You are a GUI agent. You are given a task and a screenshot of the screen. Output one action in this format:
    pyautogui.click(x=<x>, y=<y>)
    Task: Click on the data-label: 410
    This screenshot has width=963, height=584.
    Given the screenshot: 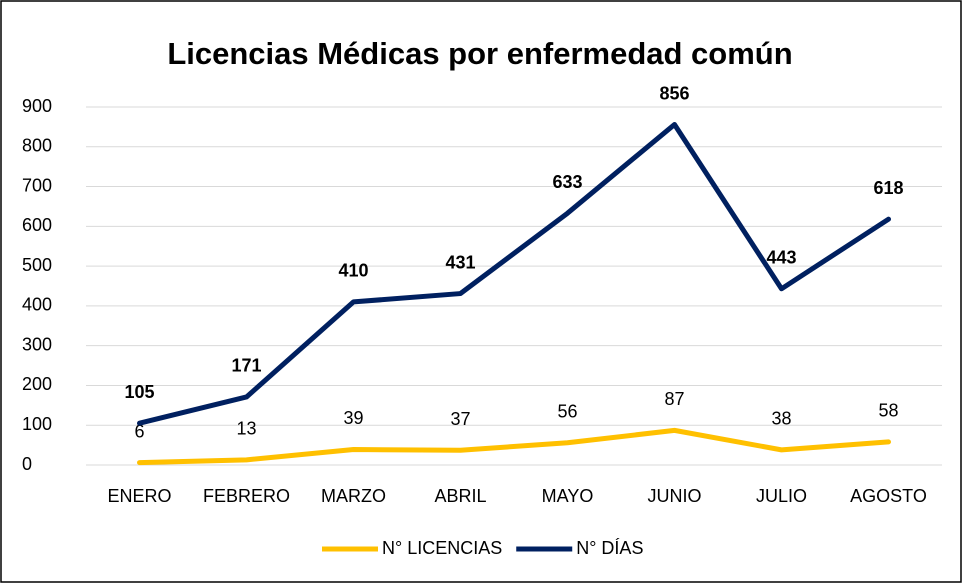 What is the action you would take?
    pyautogui.click(x=353, y=271)
    